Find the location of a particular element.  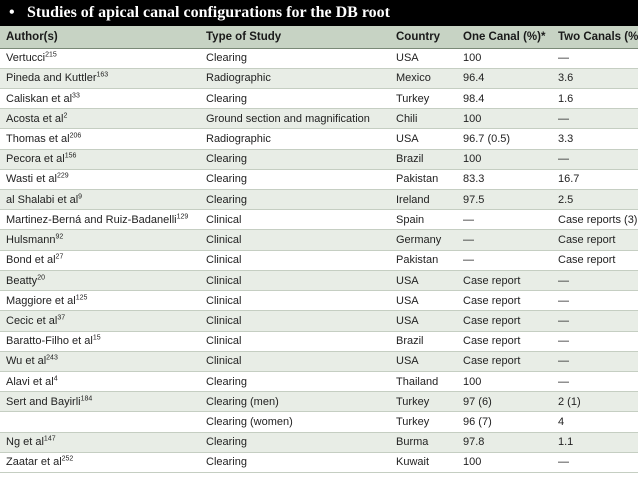

cell-author: Sert and Bayirli184 is located at coordinates (100, 402).